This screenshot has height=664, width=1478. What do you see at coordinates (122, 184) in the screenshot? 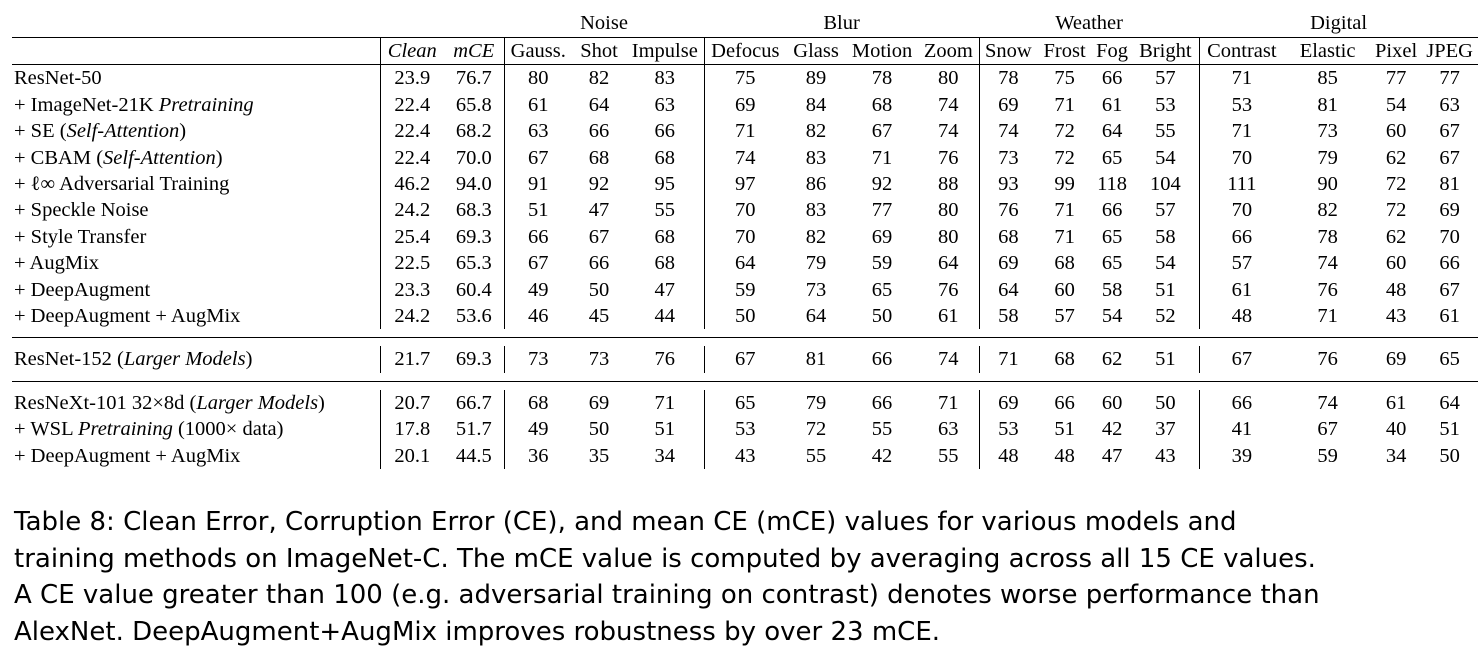
I see `row-name-text: + ℓ∞ Adversarial Training` at bounding box center [122, 184].